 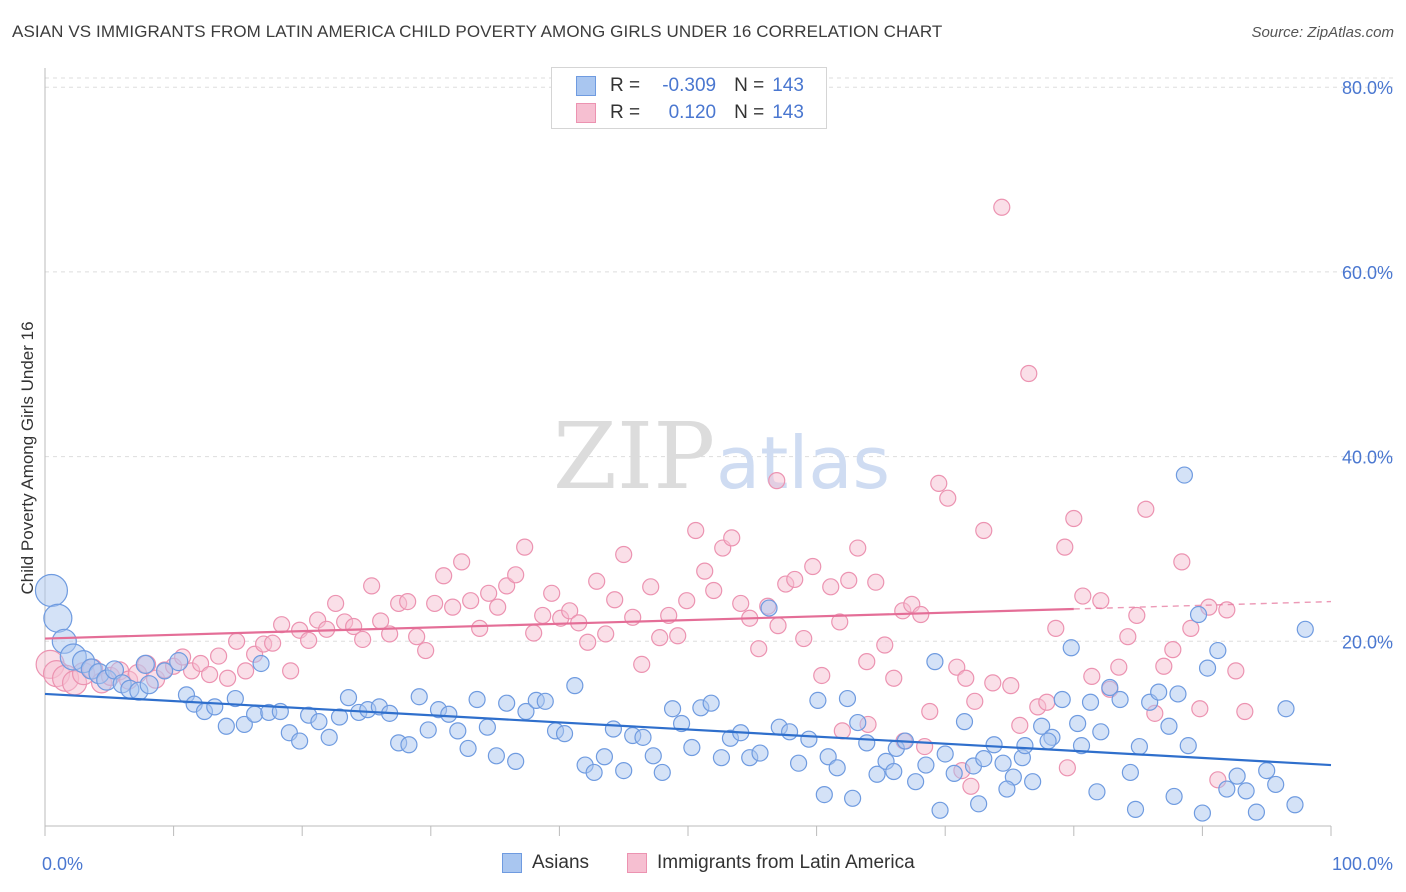 I want to click on legend-r-value: -0.309, so click(x=689, y=85).